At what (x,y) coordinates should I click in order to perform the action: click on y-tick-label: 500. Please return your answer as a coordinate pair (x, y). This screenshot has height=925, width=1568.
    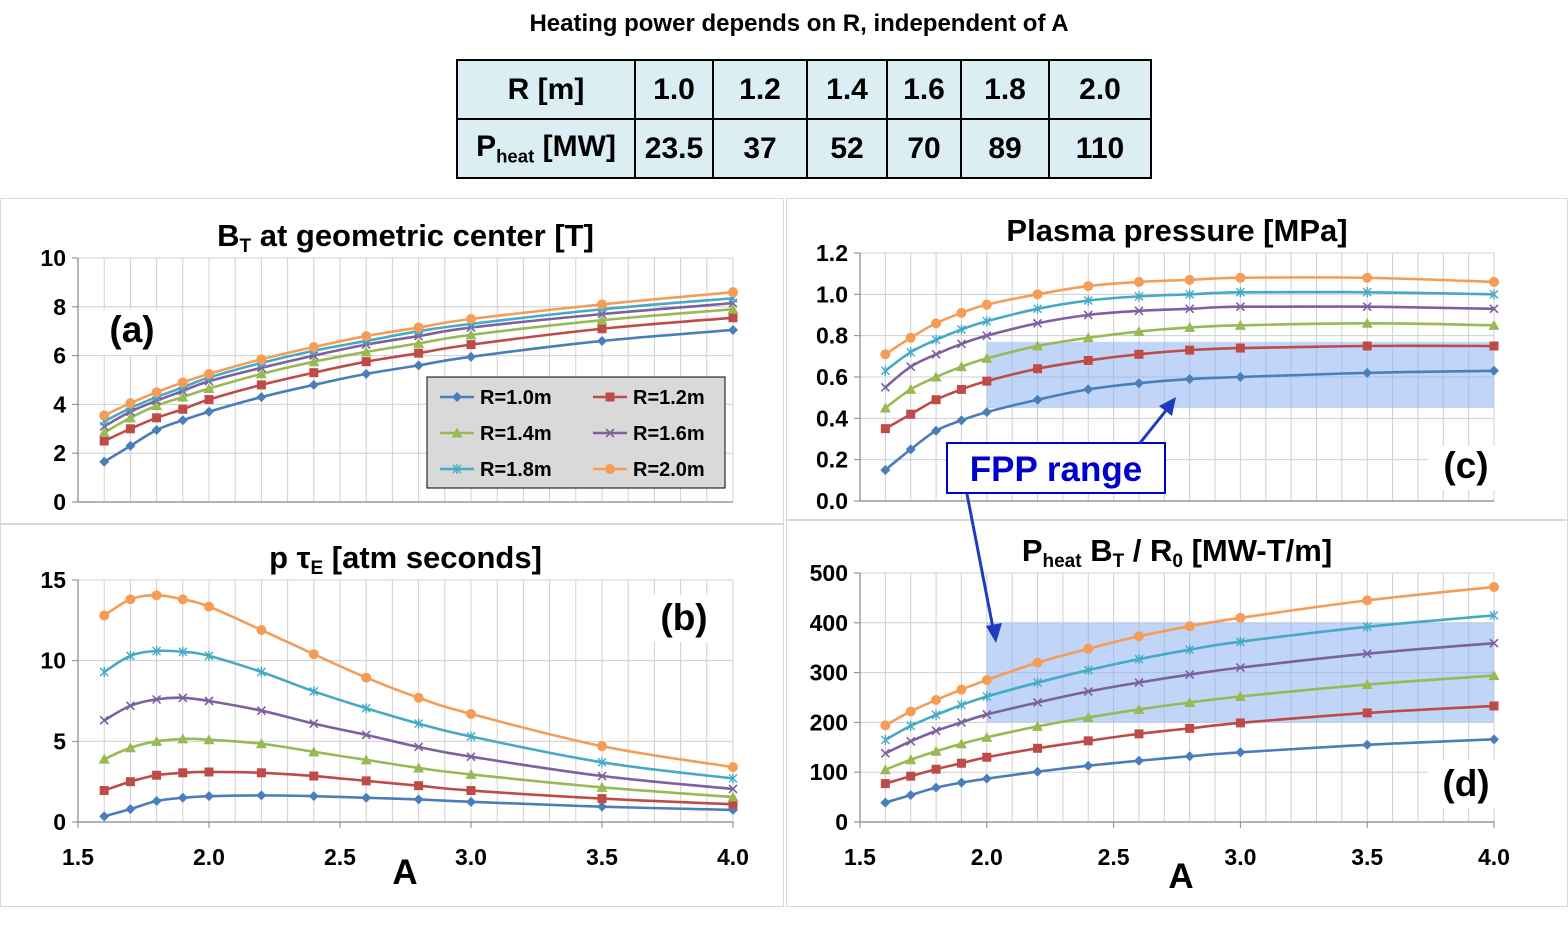
    Looking at the image, I should click on (829, 573).